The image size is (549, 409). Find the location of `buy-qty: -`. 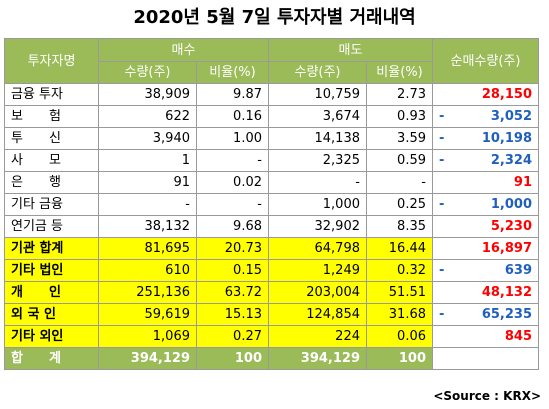

buy-qty: - is located at coordinates (147, 204).